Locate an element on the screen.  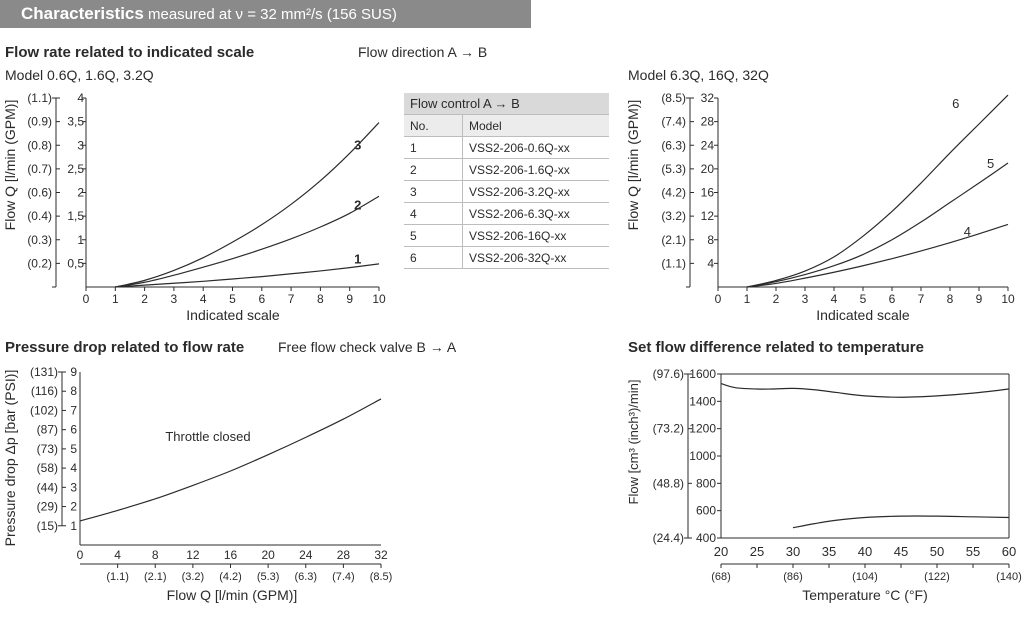
y-tick-alt-label: (0.9) is located at coordinates (39, 122).